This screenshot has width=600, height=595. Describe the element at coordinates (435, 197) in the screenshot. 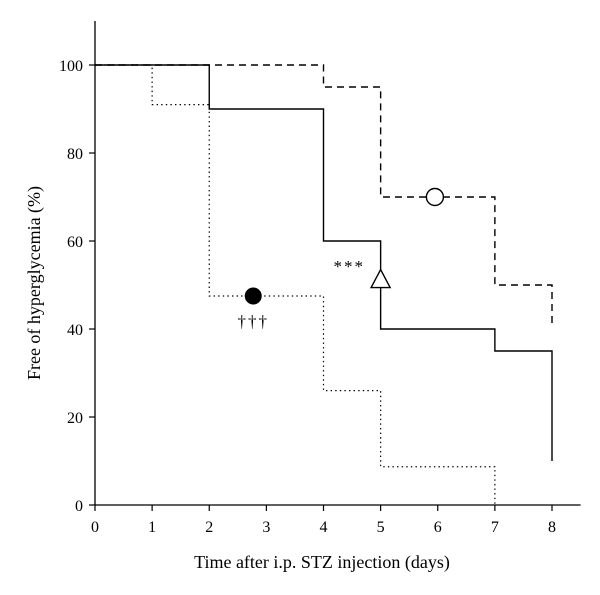

I see `open-circle-marker` at that location.